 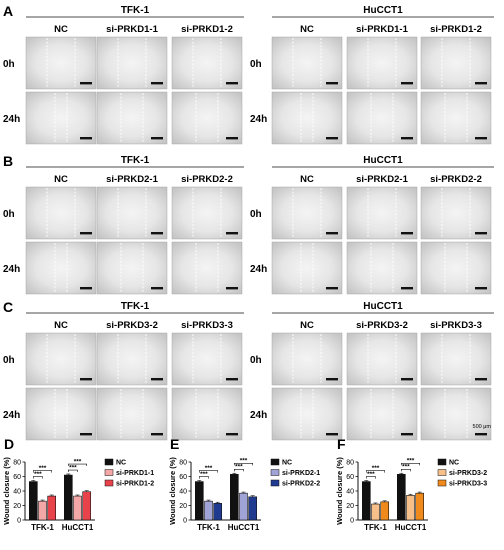 What do you see at coordinates (132, 29) in the screenshot?
I see `condition-label: si-PRKD1-1` at bounding box center [132, 29].